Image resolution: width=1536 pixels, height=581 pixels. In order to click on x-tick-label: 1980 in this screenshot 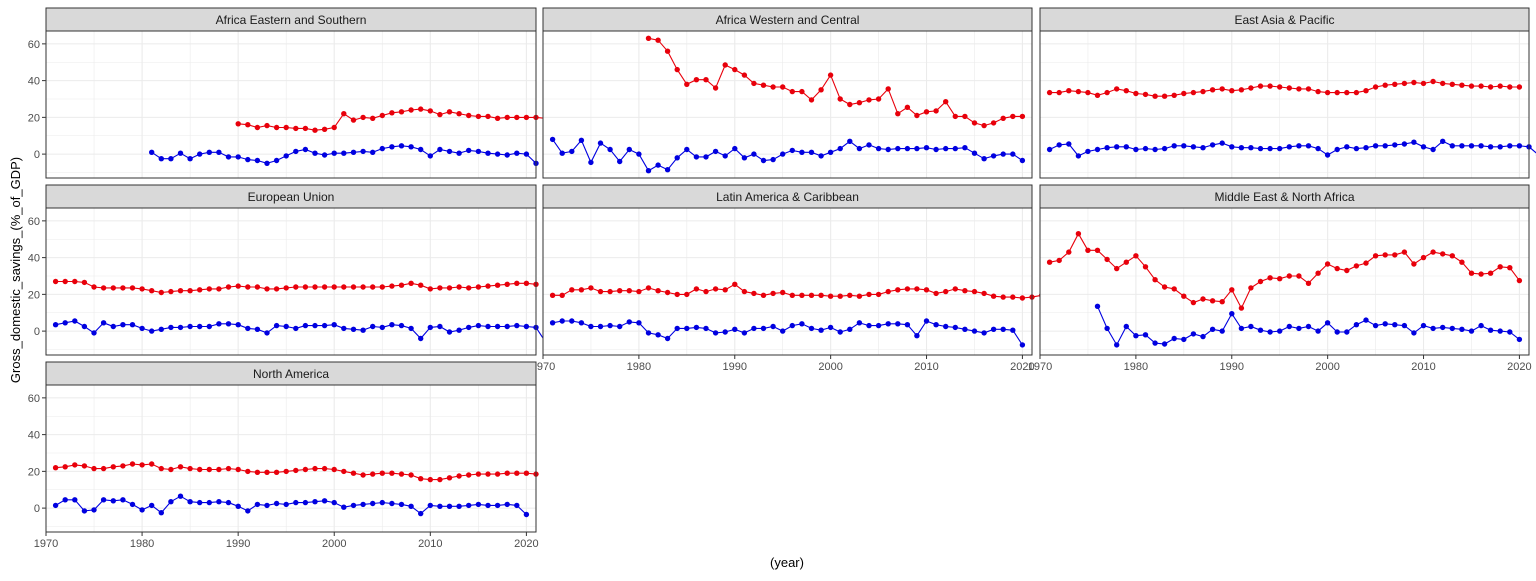, I will do `click(142, 544)`.